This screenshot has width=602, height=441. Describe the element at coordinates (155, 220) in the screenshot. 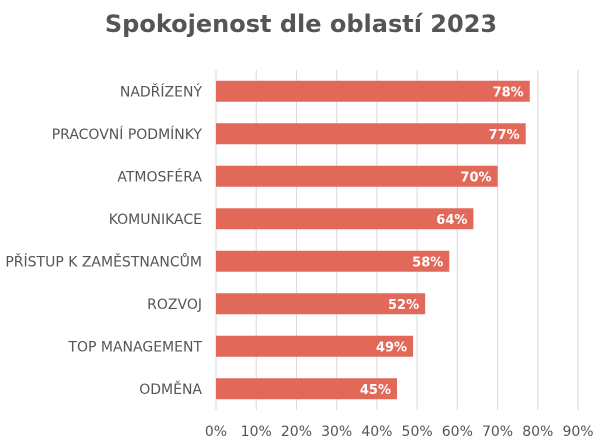

I see `category-label: KOMUNIKACE` at that location.